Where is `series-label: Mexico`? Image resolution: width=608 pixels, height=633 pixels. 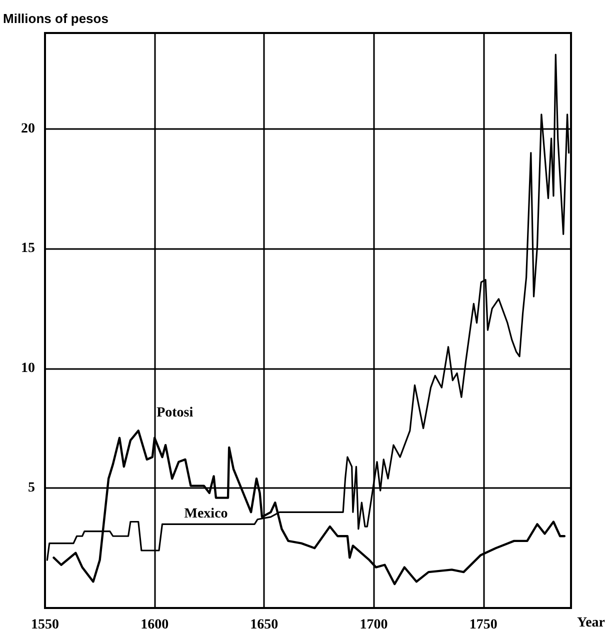 series-label: Mexico is located at coordinates (206, 514).